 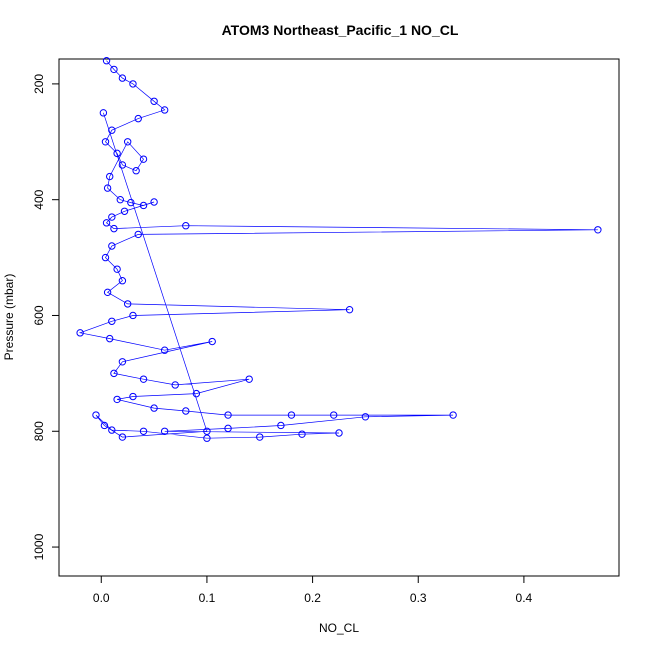 What do you see at coordinates (313, 590) in the screenshot?
I see `x-axis: 0.0 0.1 0.2 0.3 0.4` at bounding box center [313, 590].